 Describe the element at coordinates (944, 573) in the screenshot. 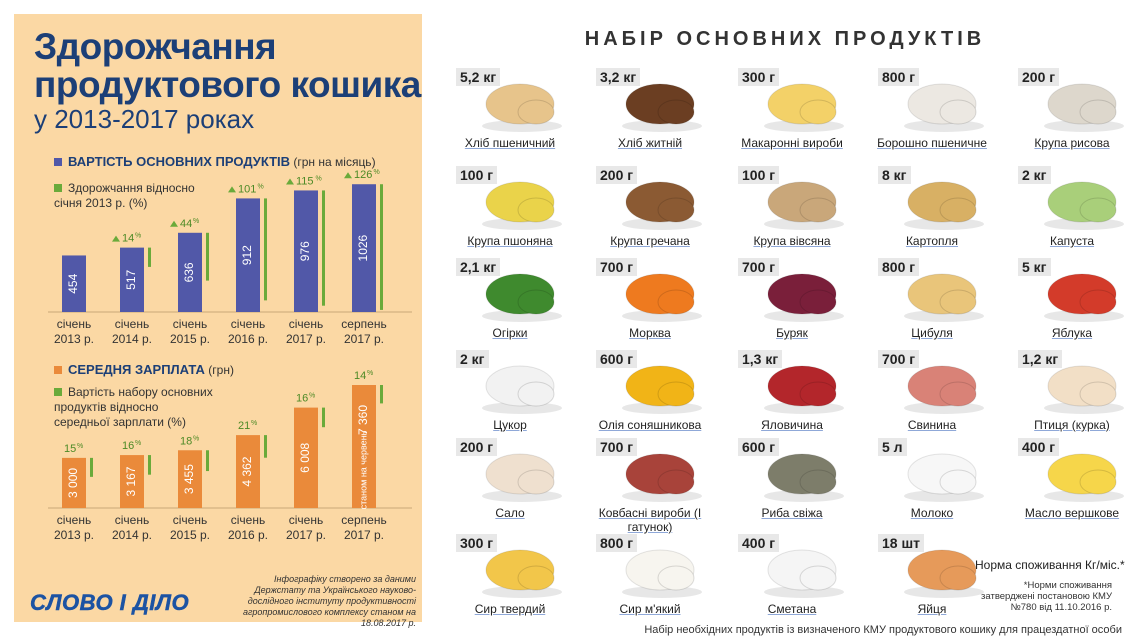

I see `eggs-icon` at that location.